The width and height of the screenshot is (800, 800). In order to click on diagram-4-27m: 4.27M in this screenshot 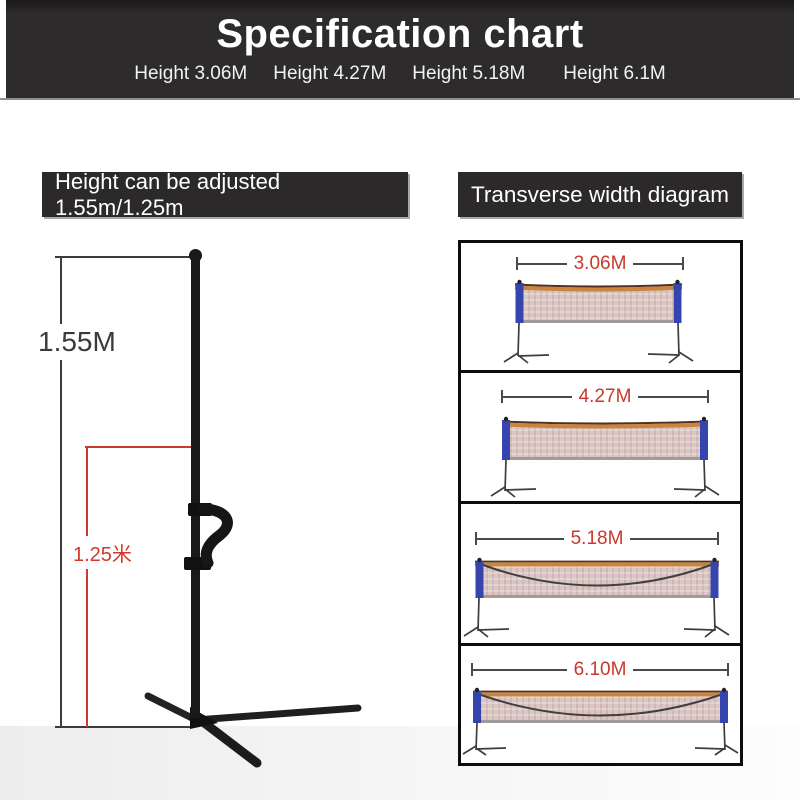, I will do `click(600, 435)`.